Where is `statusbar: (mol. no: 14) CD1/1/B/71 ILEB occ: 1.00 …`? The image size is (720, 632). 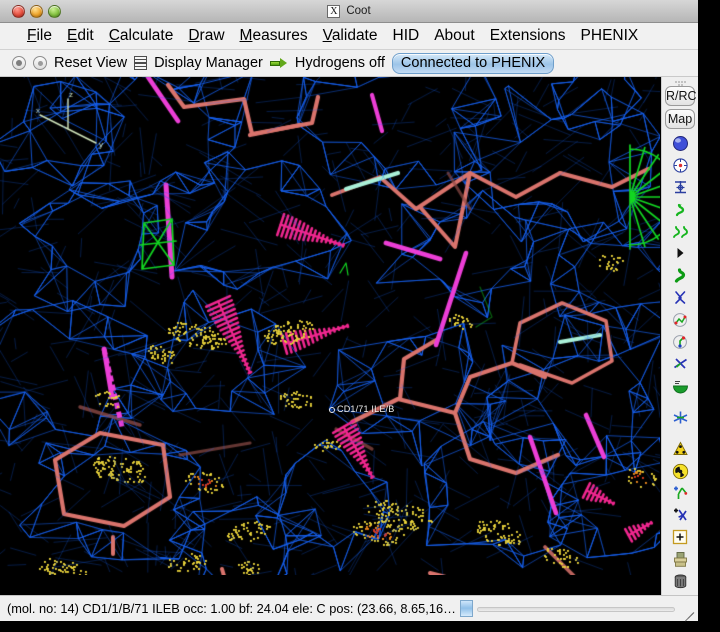
statusbar: (mol. no: 14) CD1/1/B/71 ILEB occ: 1.00 … is located at coordinates (349, 608).